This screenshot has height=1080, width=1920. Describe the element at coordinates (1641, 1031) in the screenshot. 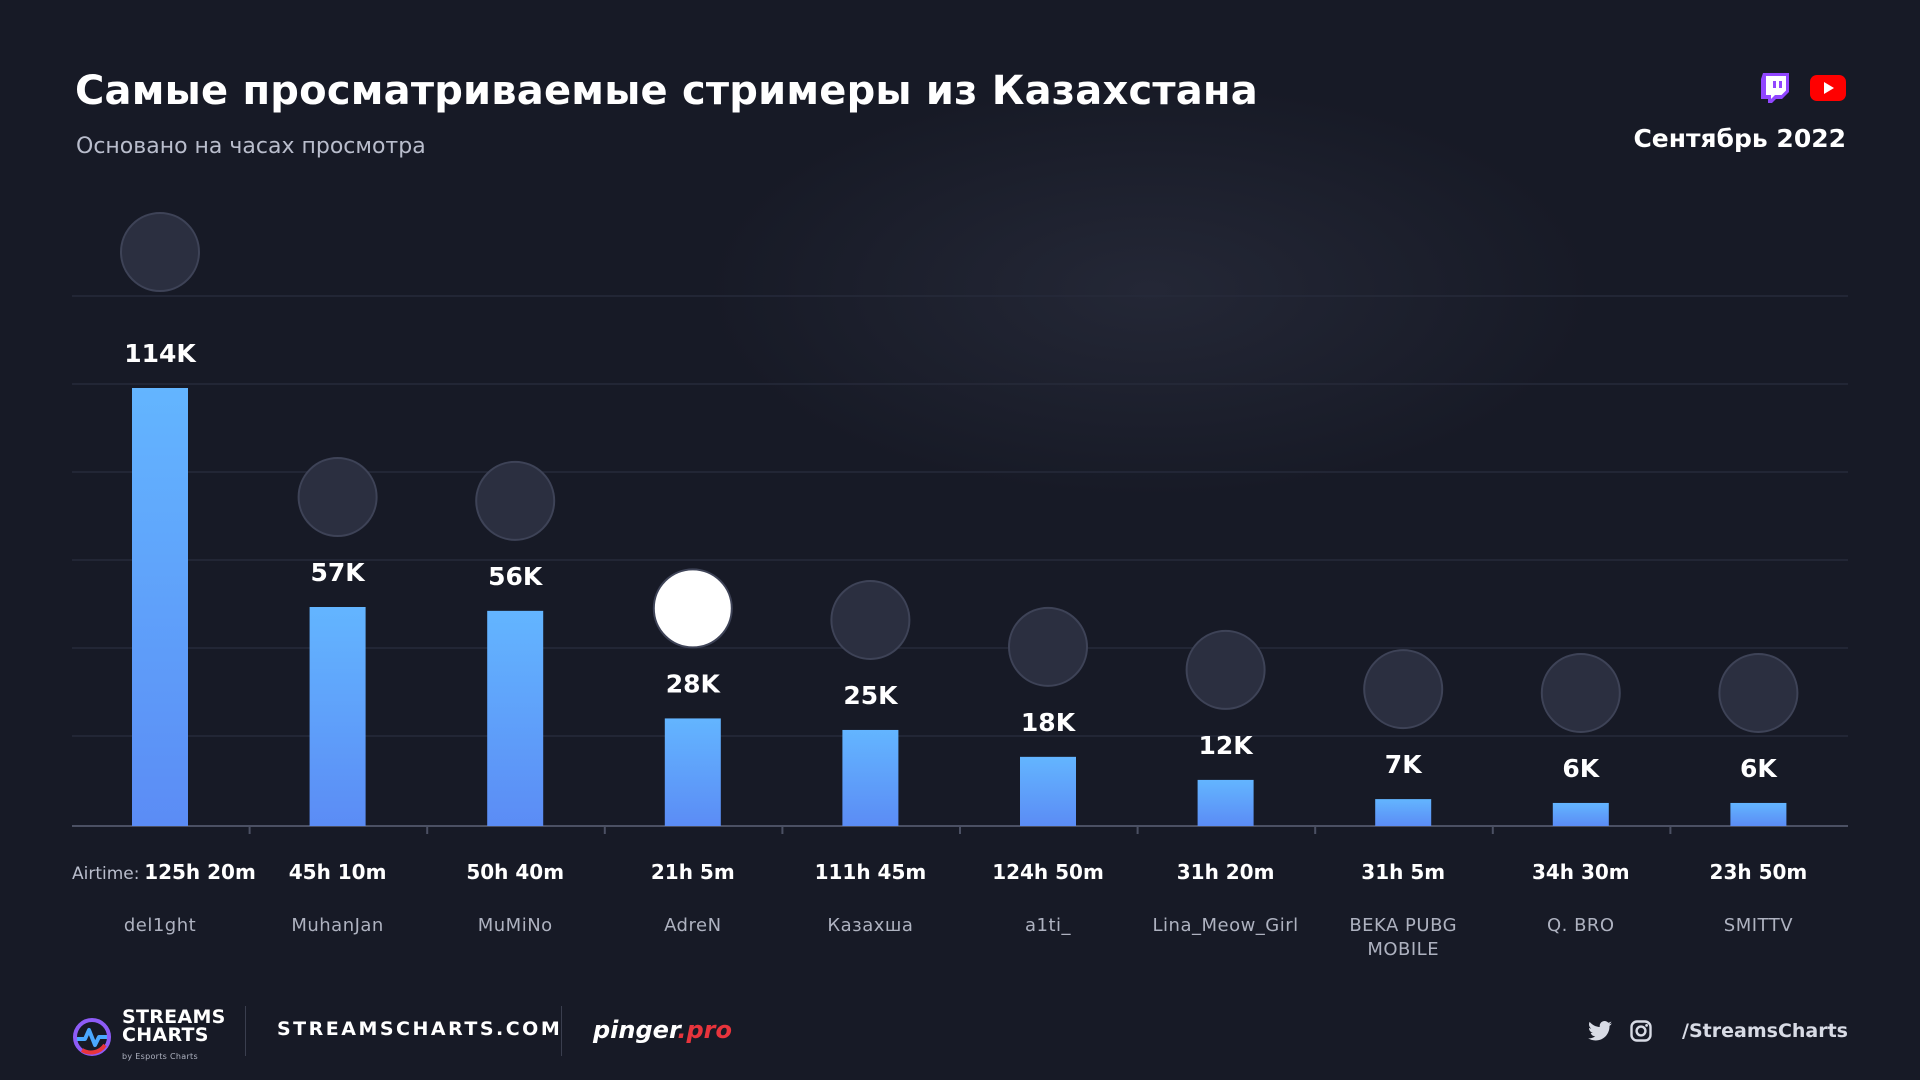

I see `instagram-icon` at that location.